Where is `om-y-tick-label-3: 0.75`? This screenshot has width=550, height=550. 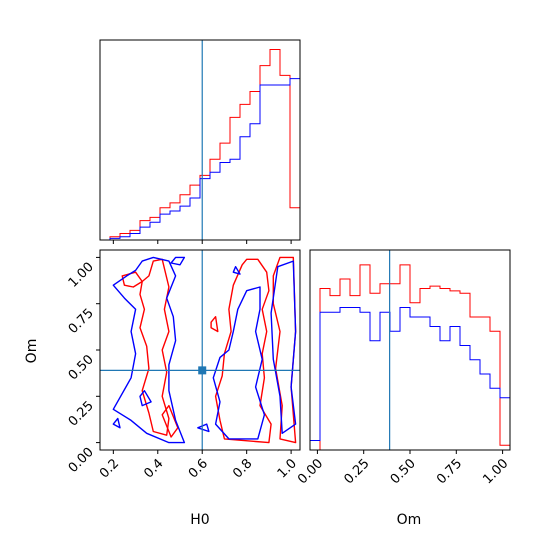
om-y-tick-label-3: 0.75 is located at coordinates (81, 321).